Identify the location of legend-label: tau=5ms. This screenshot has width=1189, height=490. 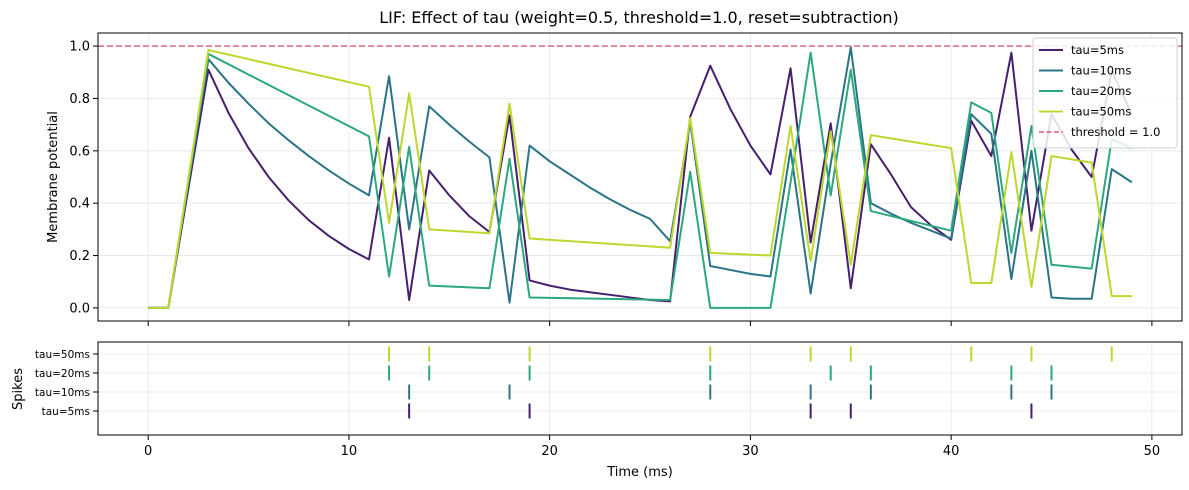
(1097, 50).